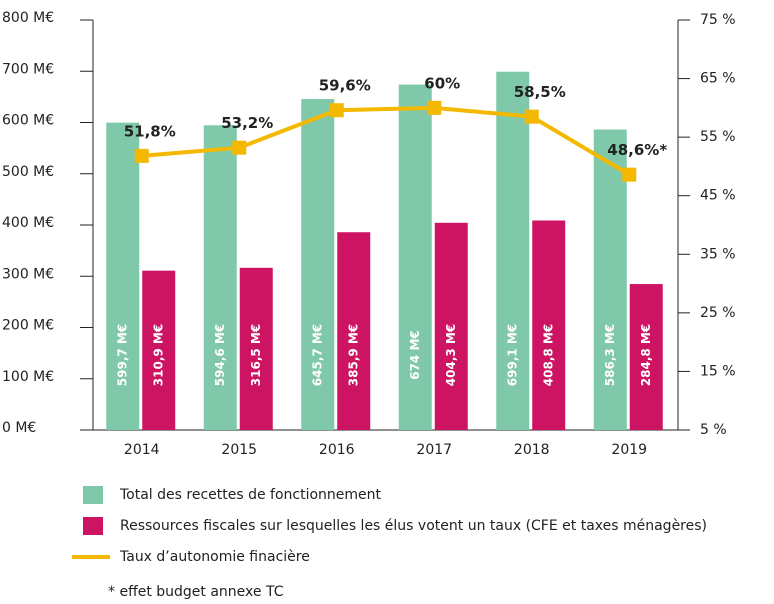 The width and height of the screenshot is (774, 604). Describe the element at coordinates (250, 495) in the screenshot. I see `legend-label: Total des recettes de fonctionnement` at that location.